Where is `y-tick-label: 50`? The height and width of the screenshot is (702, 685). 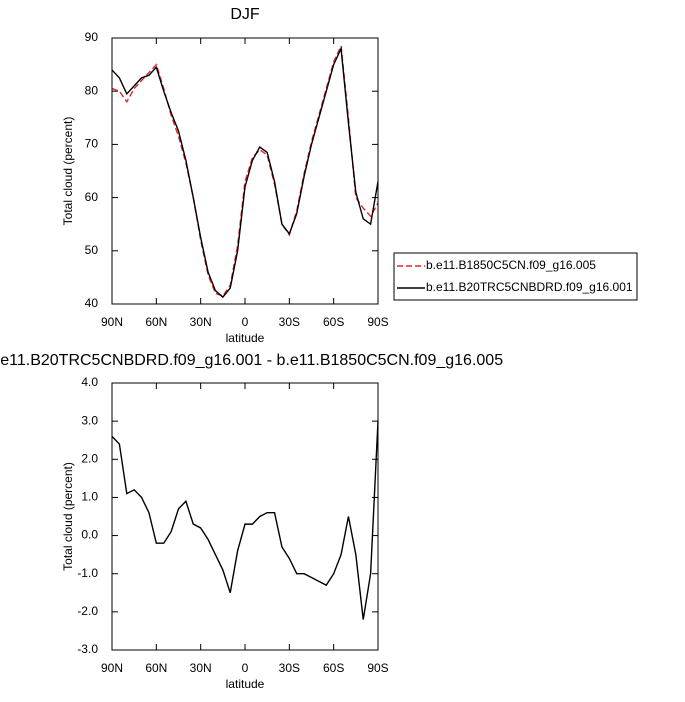 y-tick-label: 50 is located at coordinates (92, 250).